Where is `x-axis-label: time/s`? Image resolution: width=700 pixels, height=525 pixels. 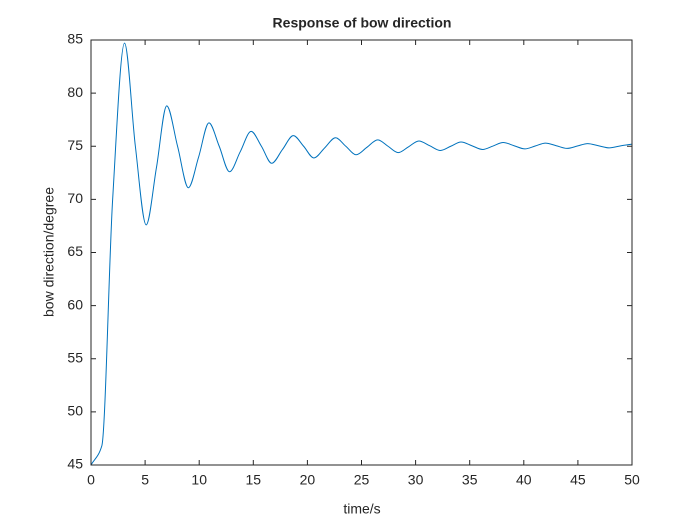
x-axis-label: time/s is located at coordinates (361, 509).